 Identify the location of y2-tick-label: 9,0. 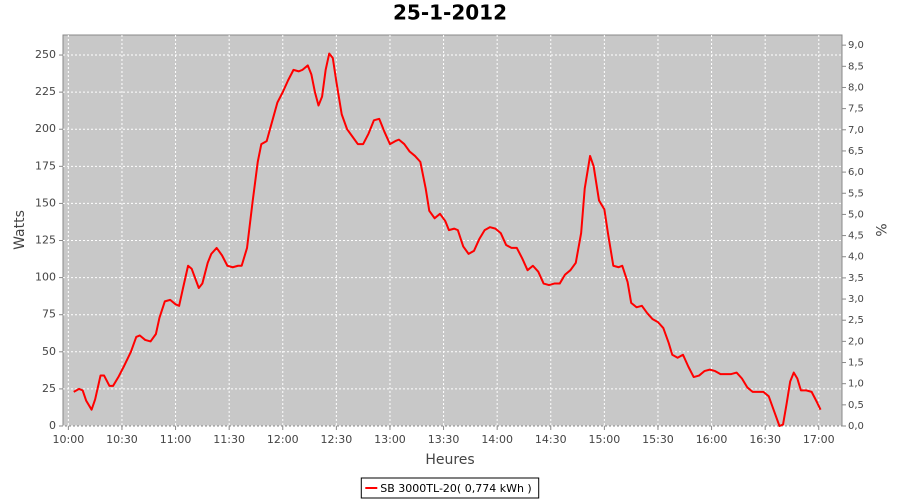
(856, 45).